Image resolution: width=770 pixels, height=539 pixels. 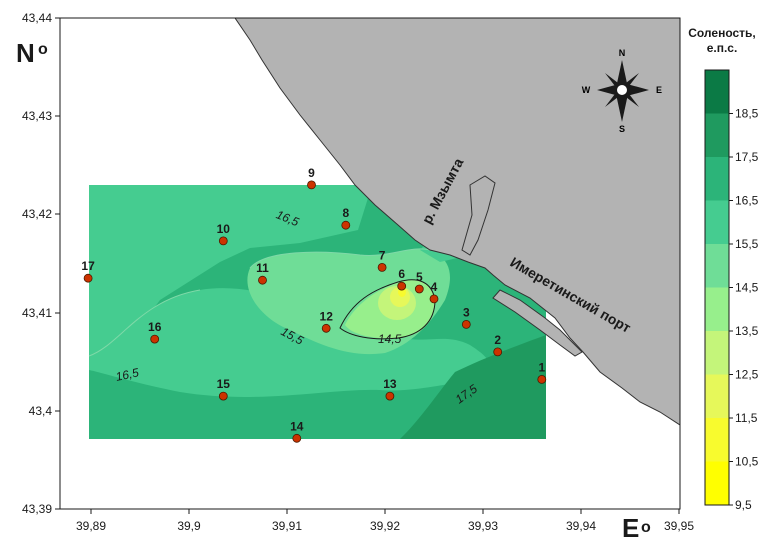 What do you see at coordinates (224, 384) in the screenshot?
I see `station-label: 15` at bounding box center [224, 384].